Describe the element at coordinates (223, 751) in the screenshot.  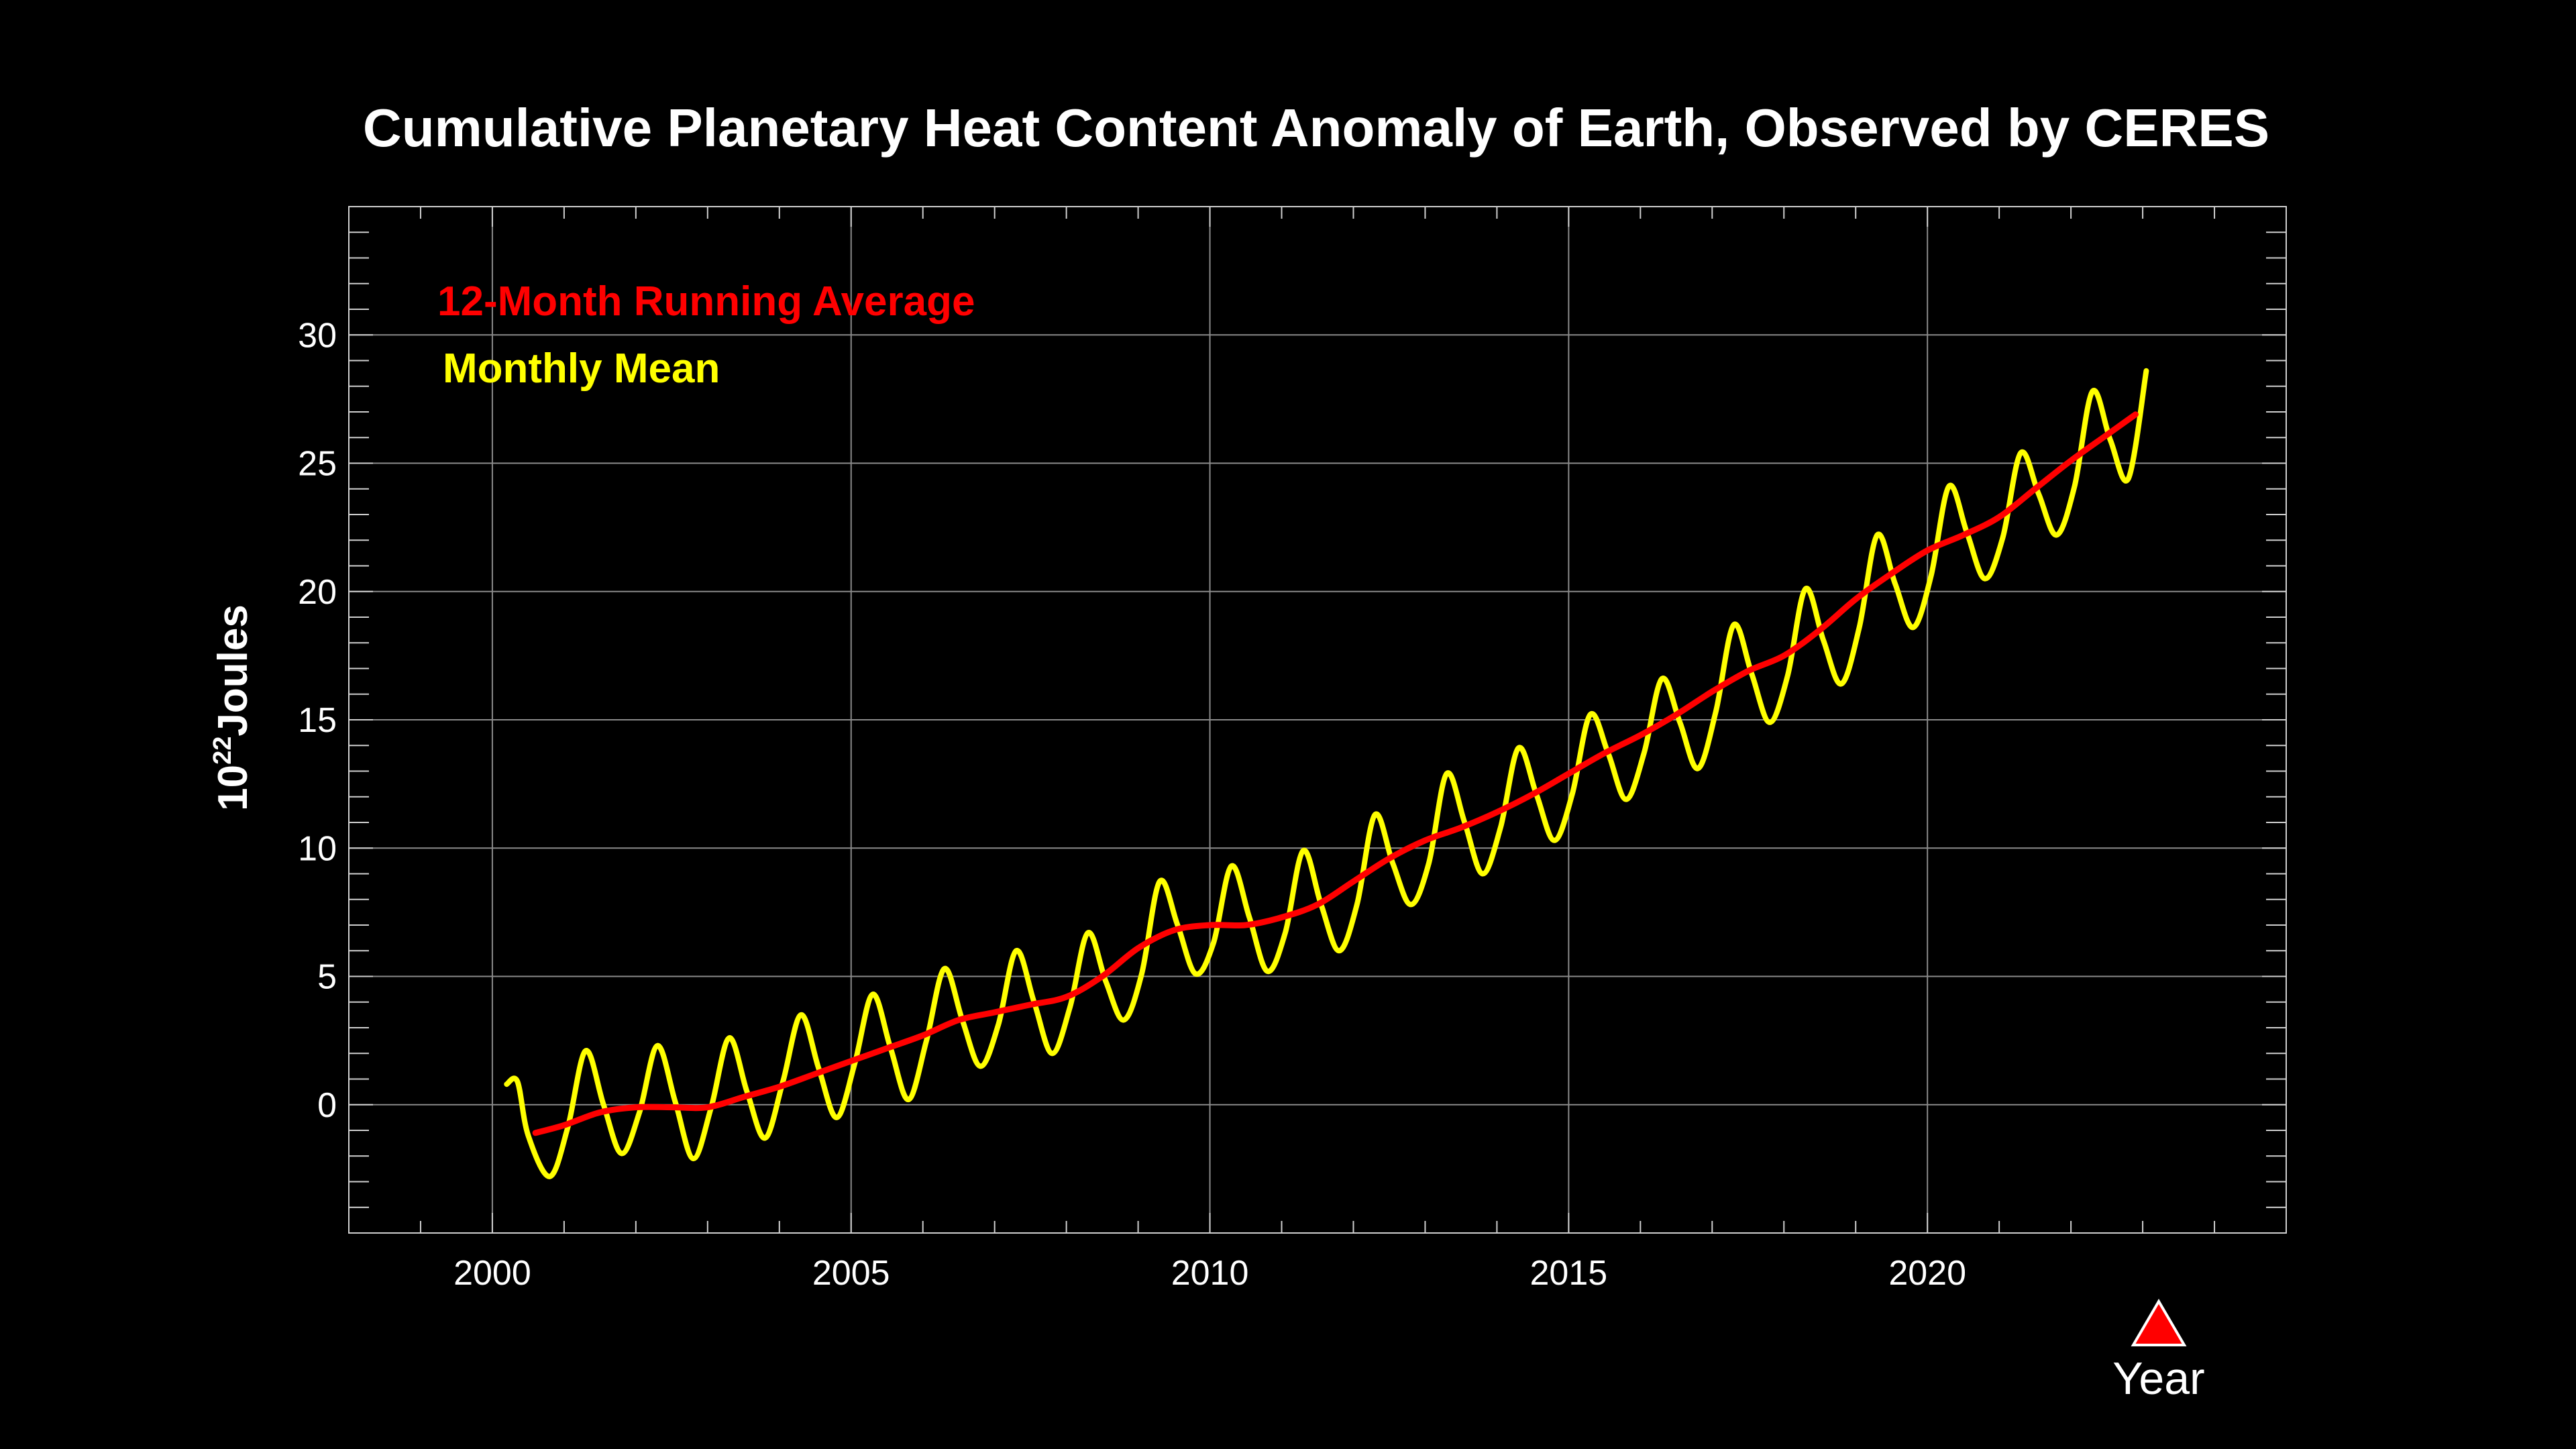
I see `y-axis-label-exponent: 22` at that location.